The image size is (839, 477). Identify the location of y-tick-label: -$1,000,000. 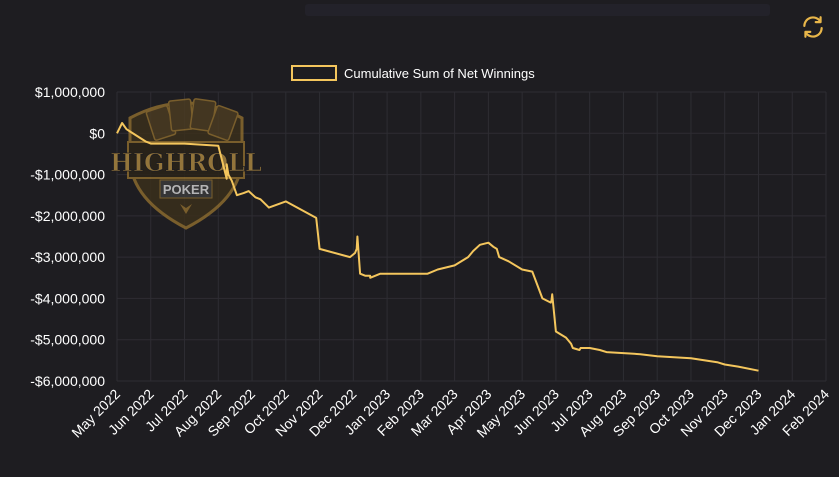
(67, 175).